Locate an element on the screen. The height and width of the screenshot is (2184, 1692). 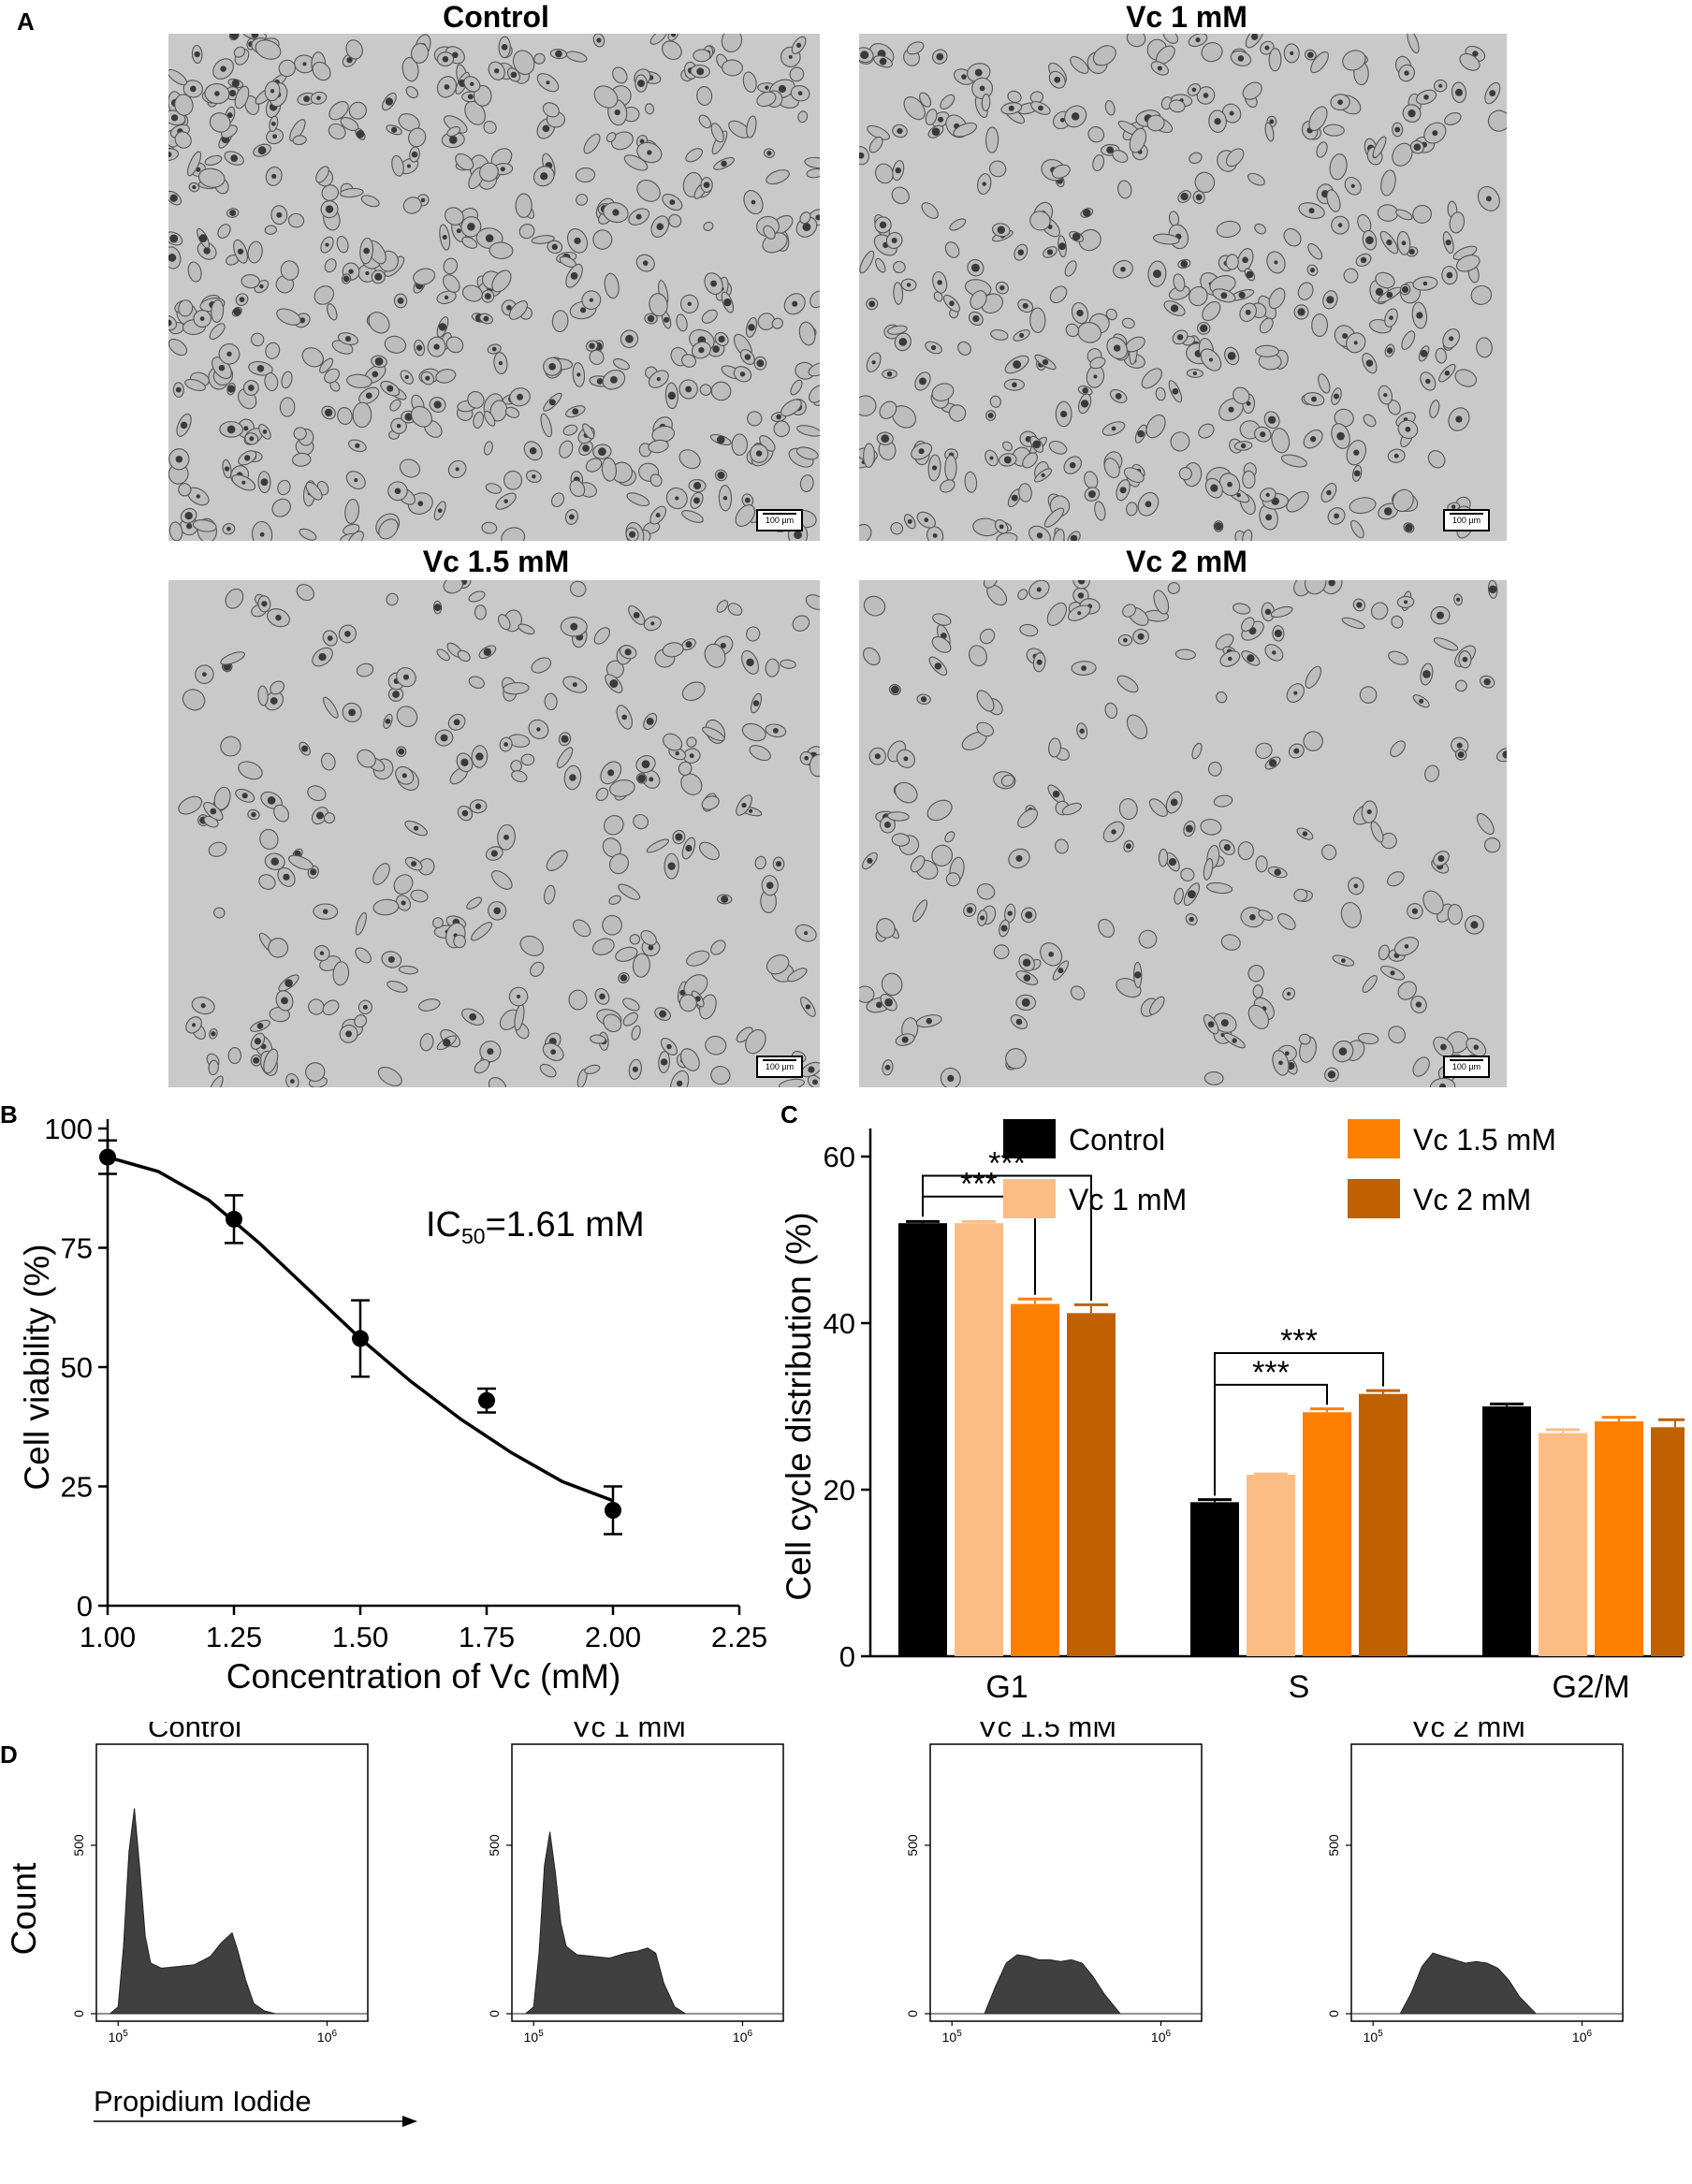
x-axis-label: Concentration of Vc (mM) is located at coordinates (423, 1676).